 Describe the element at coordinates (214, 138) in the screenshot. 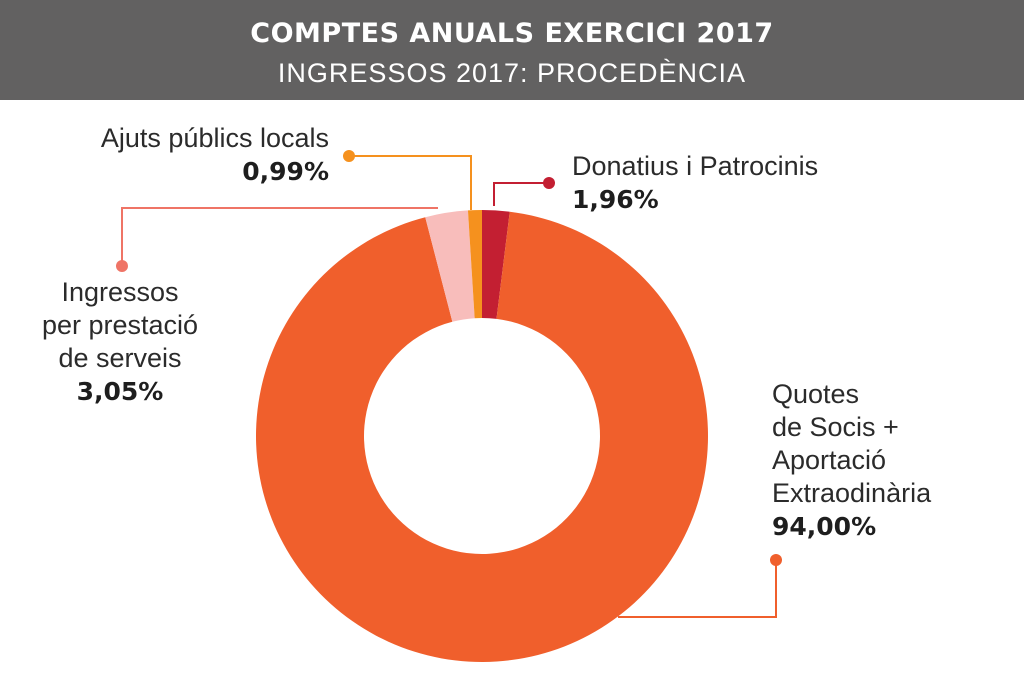

I see `label-ajuts-text: Ajuts públics locals` at that location.